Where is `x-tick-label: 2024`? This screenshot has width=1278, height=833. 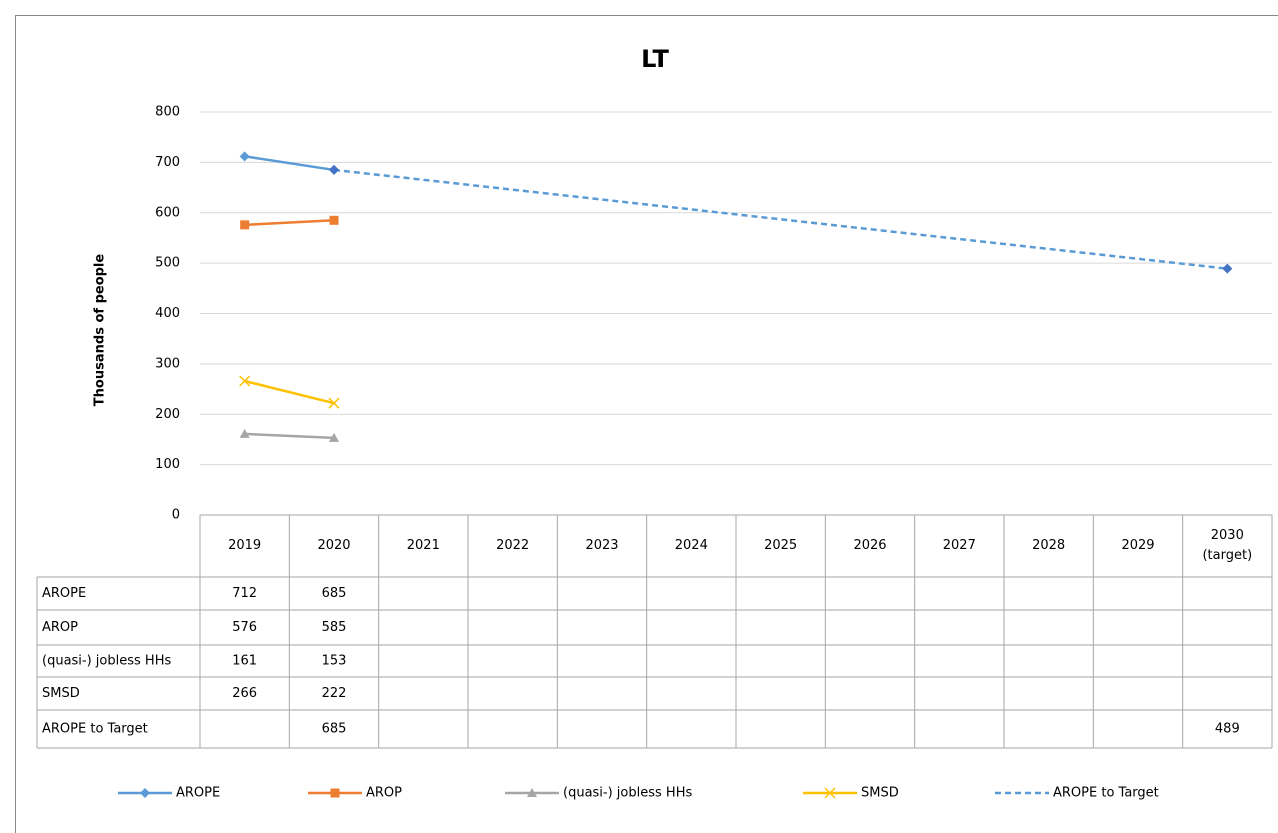
x-tick-label: 2024 is located at coordinates (691, 545).